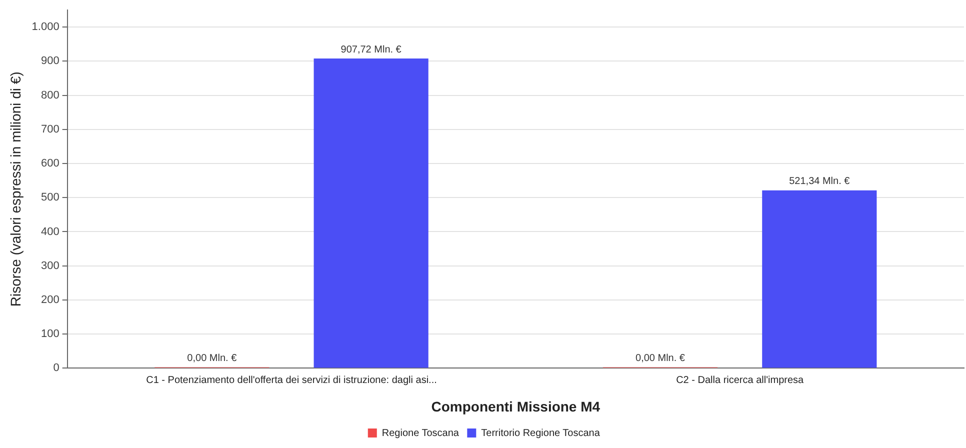 The width and height of the screenshot is (966, 448). Describe the element at coordinates (515, 406) in the screenshot. I see `x-axis-title: Componenti Missione M4` at that location.